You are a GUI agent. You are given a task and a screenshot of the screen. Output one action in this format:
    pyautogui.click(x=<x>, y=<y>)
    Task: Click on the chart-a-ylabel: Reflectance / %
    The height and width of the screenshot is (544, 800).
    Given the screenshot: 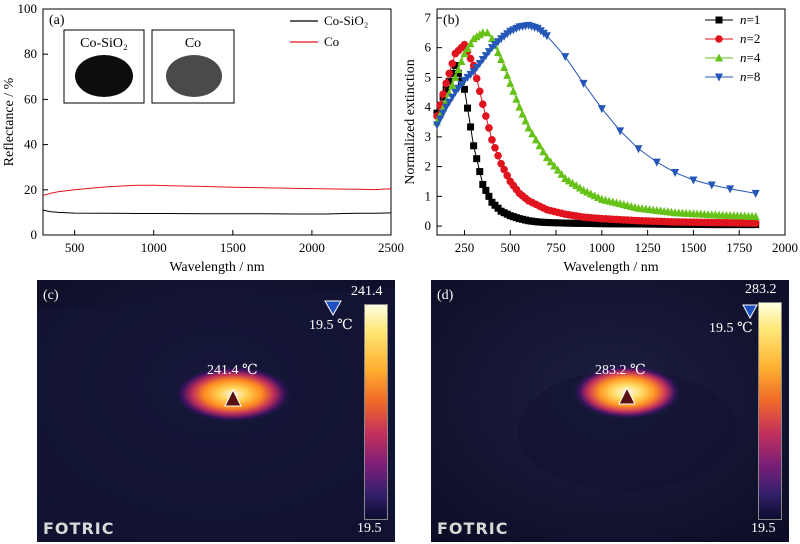 What is the action you would take?
    pyautogui.click(x=9, y=121)
    